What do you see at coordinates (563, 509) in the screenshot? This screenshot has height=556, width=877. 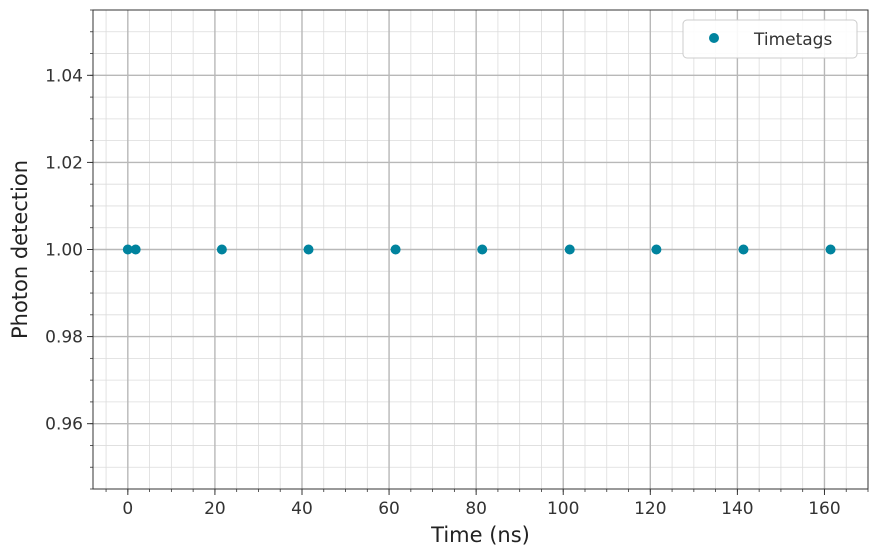 I see `x-tick-label: 100` at bounding box center [563, 509].